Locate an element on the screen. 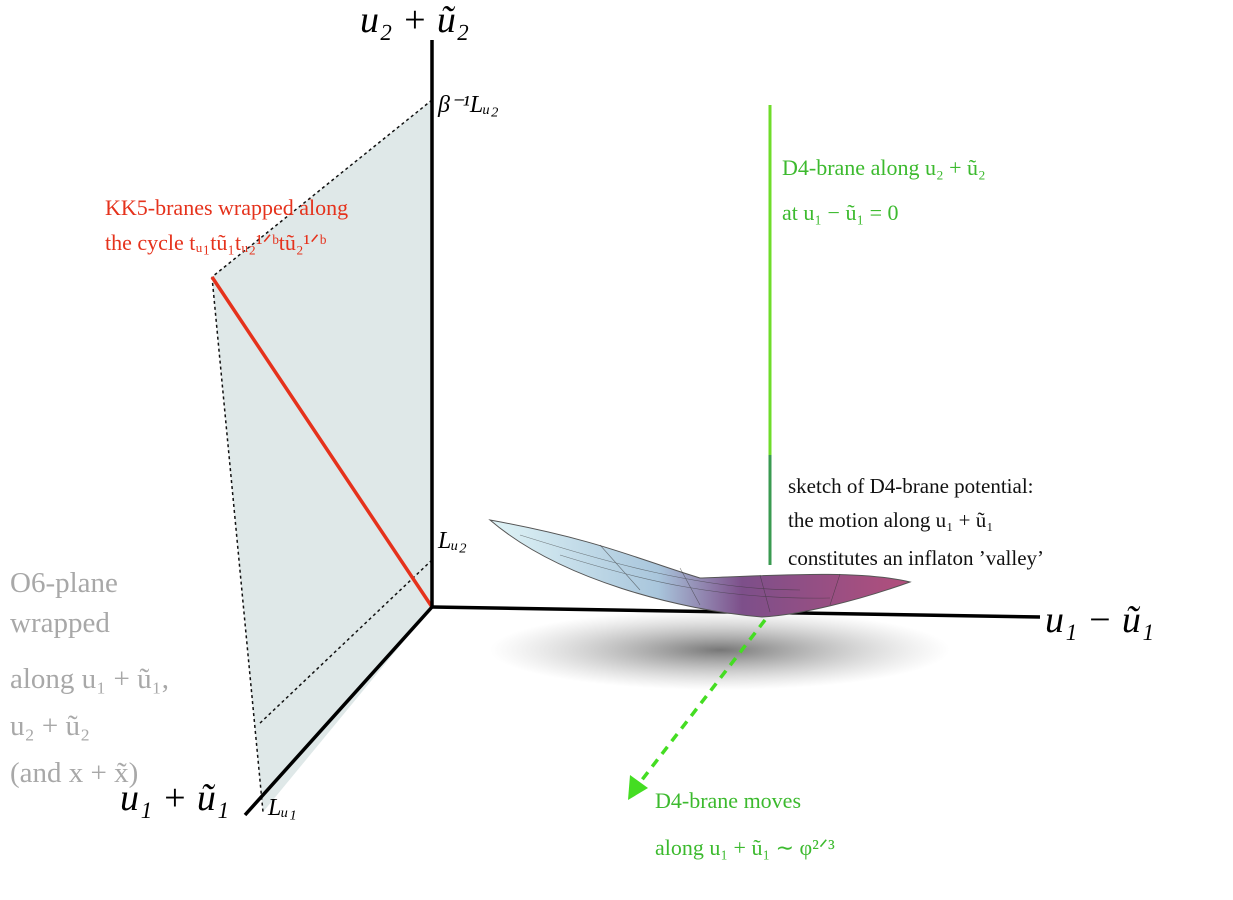  o6-label: u₂ + ũ₂ is located at coordinates (50, 726).